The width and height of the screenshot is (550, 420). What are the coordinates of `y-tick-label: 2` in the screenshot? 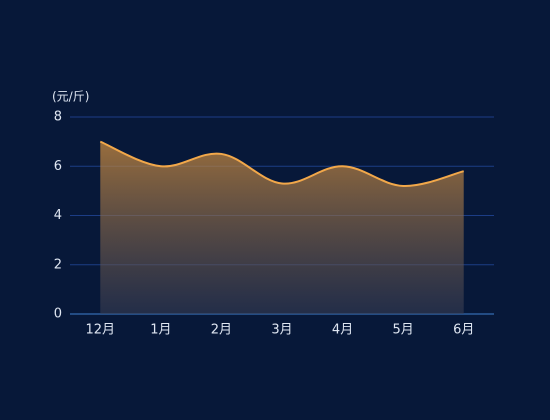 It's located at (58, 264).